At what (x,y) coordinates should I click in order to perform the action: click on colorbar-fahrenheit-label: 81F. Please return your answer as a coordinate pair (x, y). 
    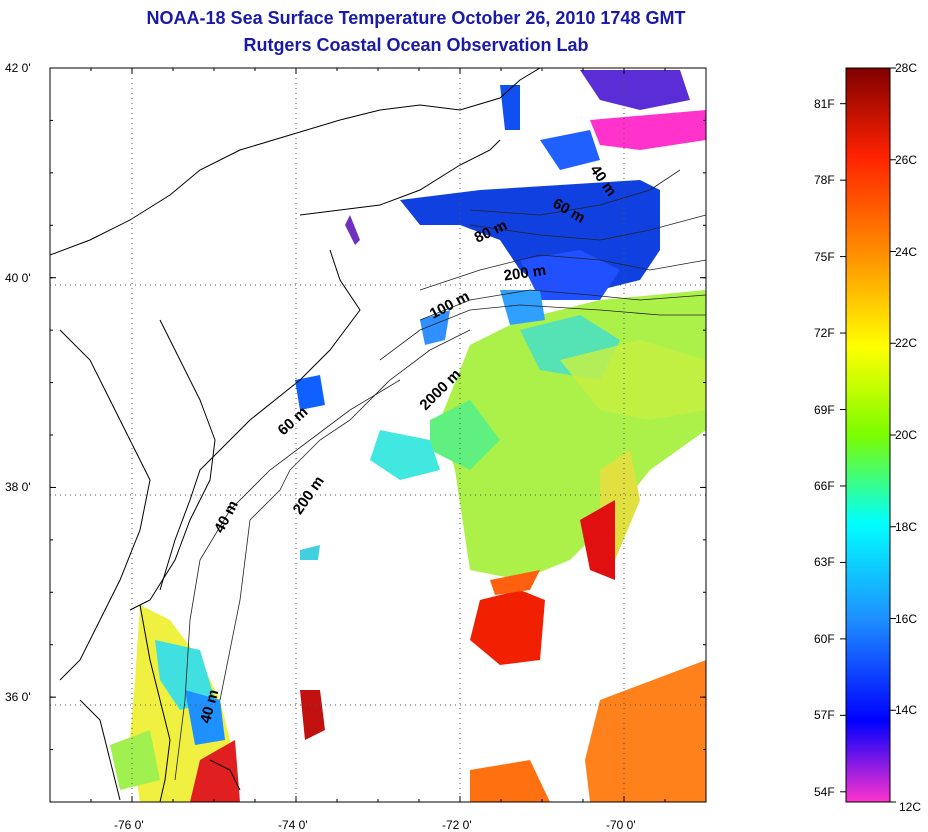
    Looking at the image, I should click on (824, 103).